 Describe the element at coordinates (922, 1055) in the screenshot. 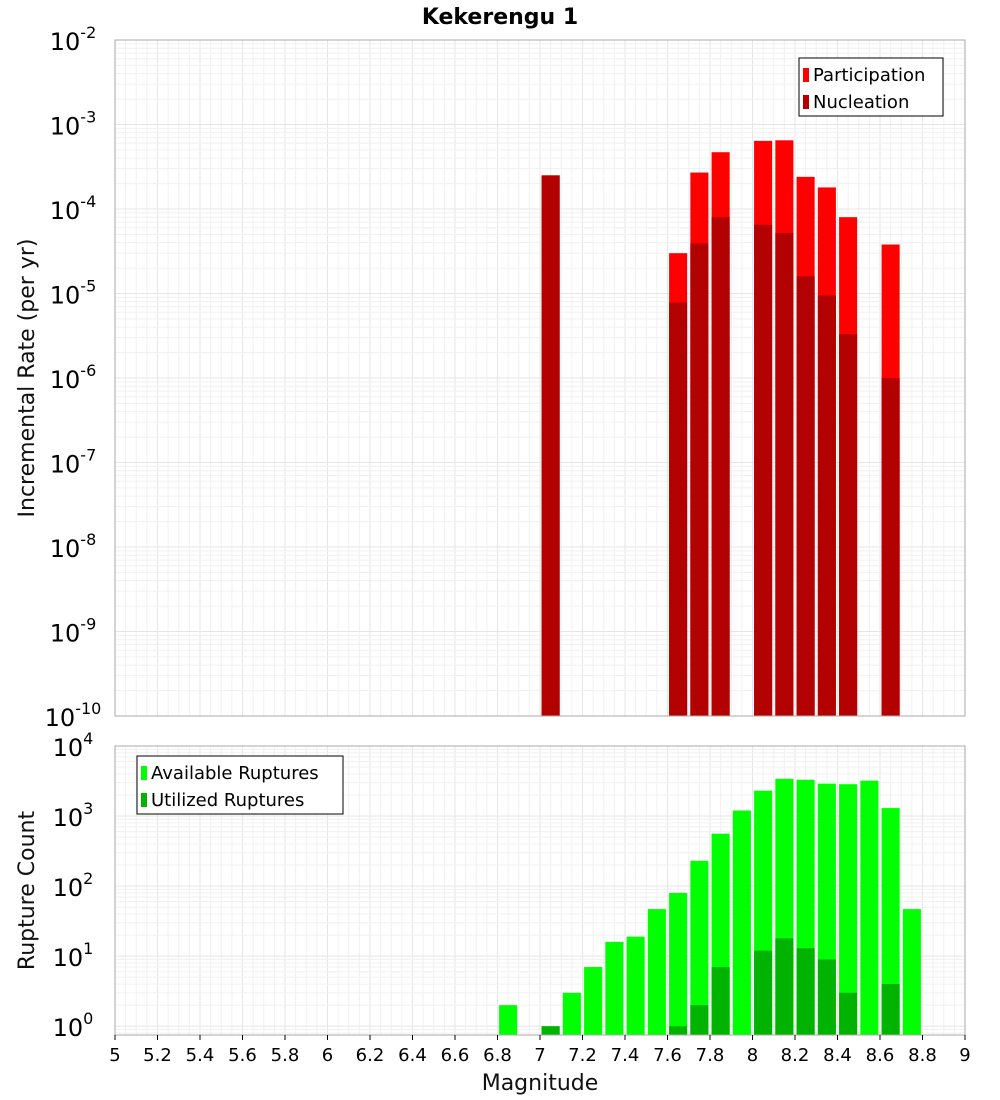

I see `x-tick-label: 8.8` at that location.